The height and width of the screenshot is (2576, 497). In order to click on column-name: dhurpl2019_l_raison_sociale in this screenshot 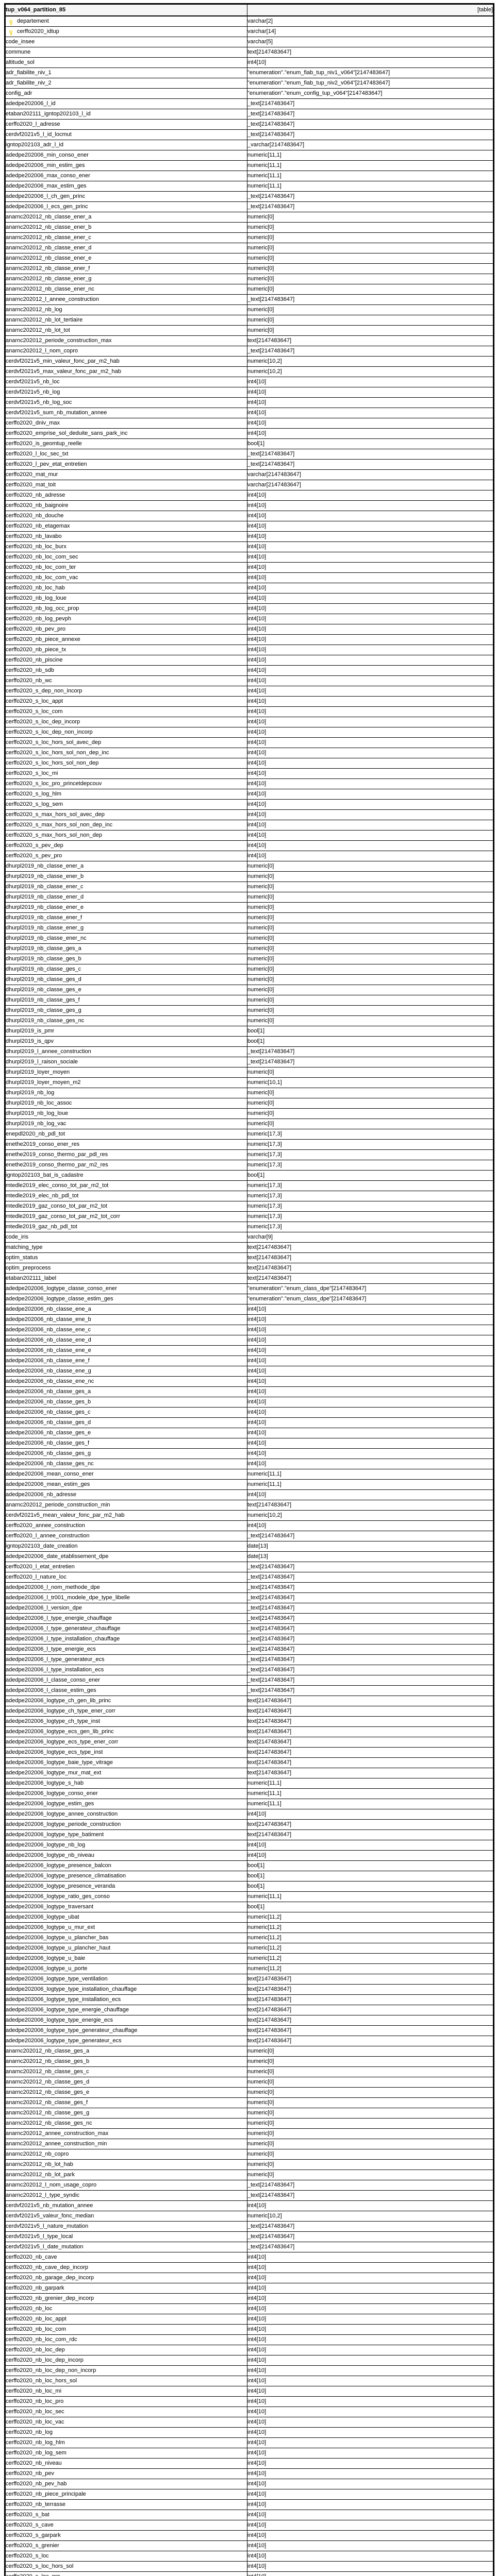, I will do `click(126, 1062)`.